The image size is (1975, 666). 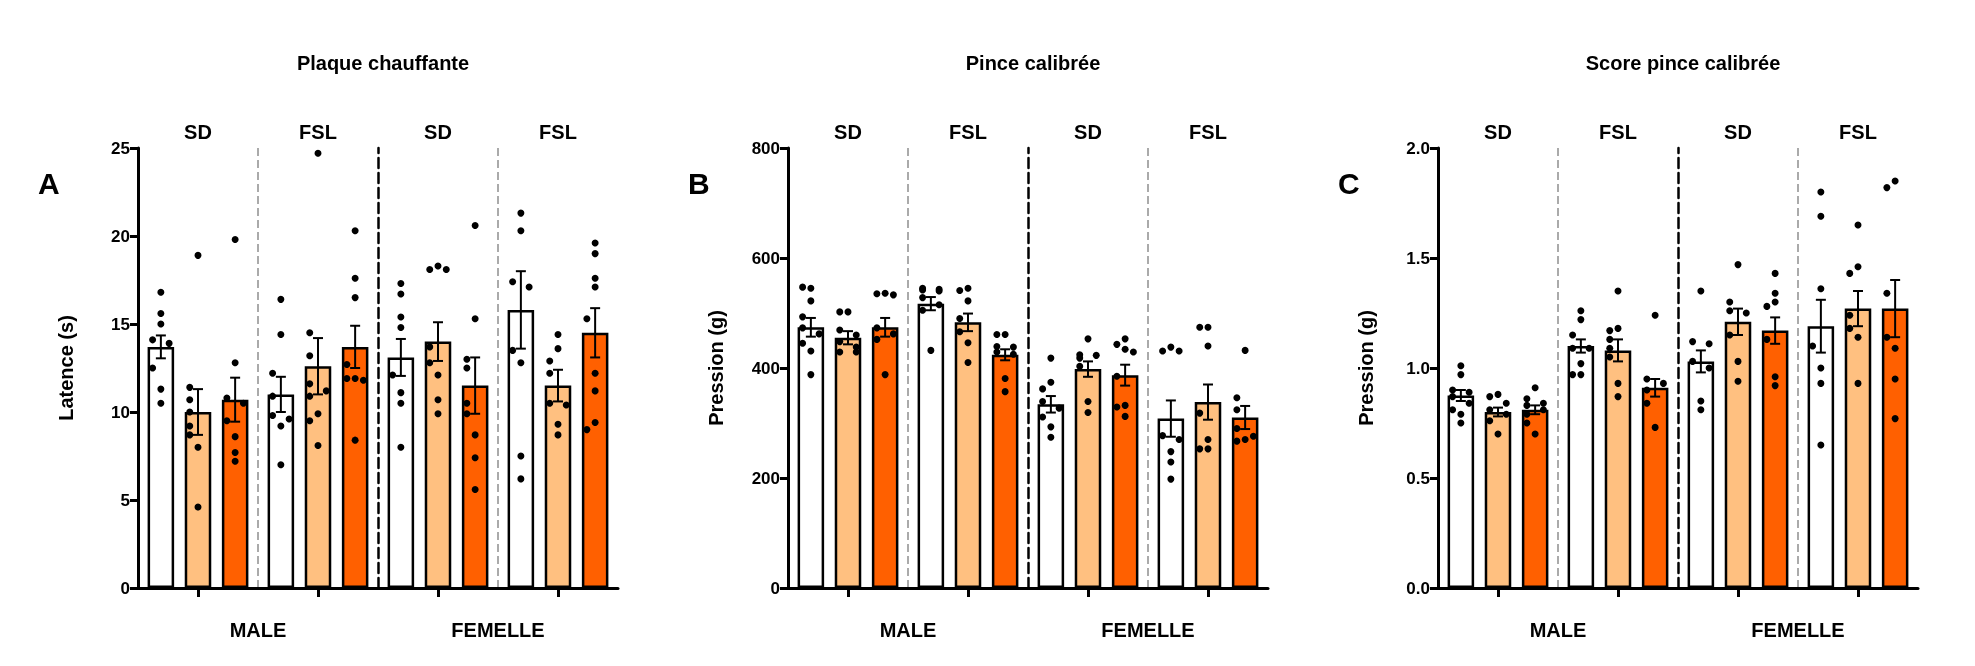 What do you see at coordinates (1683, 63) in the screenshot?
I see `chart-title: Score pince calibrée` at bounding box center [1683, 63].